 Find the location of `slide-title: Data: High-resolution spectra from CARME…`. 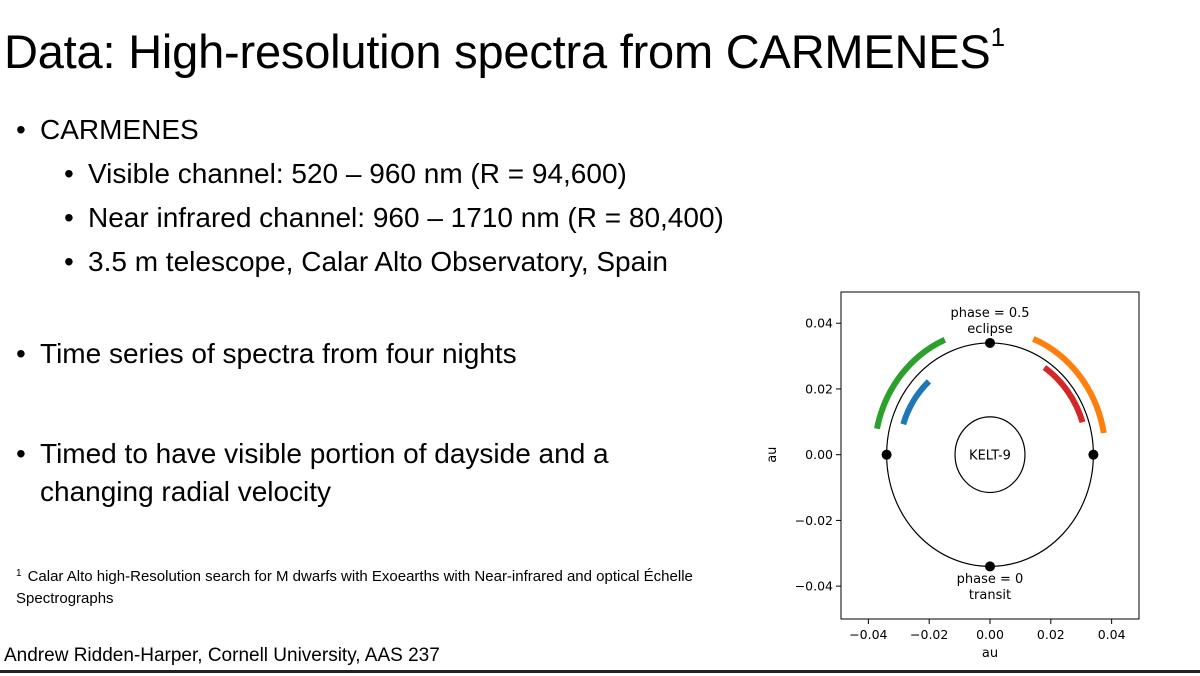

slide-title: Data: High-resolution spectra from CARME… is located at coordinates (504, 52).